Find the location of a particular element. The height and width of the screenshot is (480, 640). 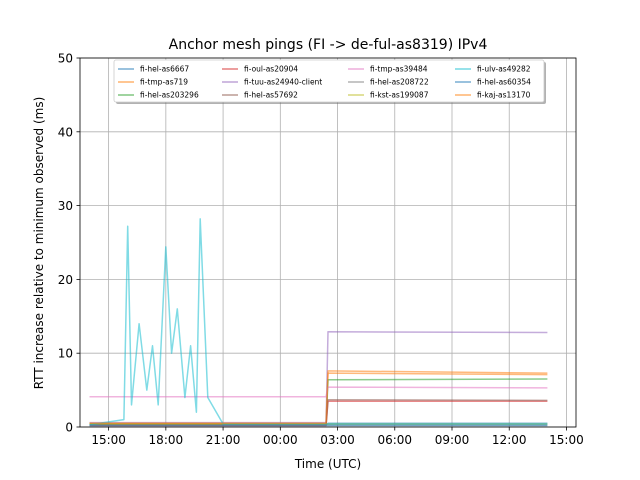

x-tick-label: 06:00 is located at coordinates (394, 440).